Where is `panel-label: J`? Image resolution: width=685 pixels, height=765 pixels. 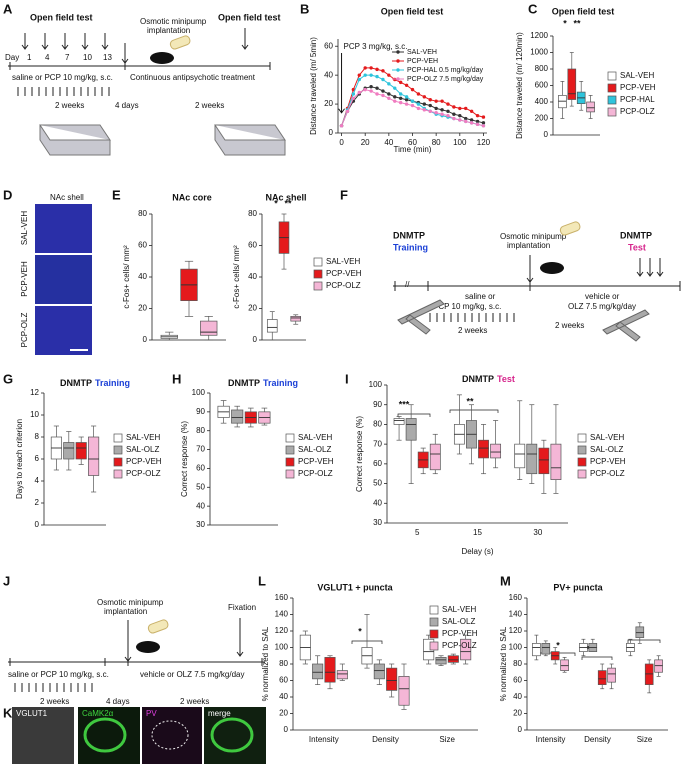 panel-label: J is located at coordinates (6, 580).